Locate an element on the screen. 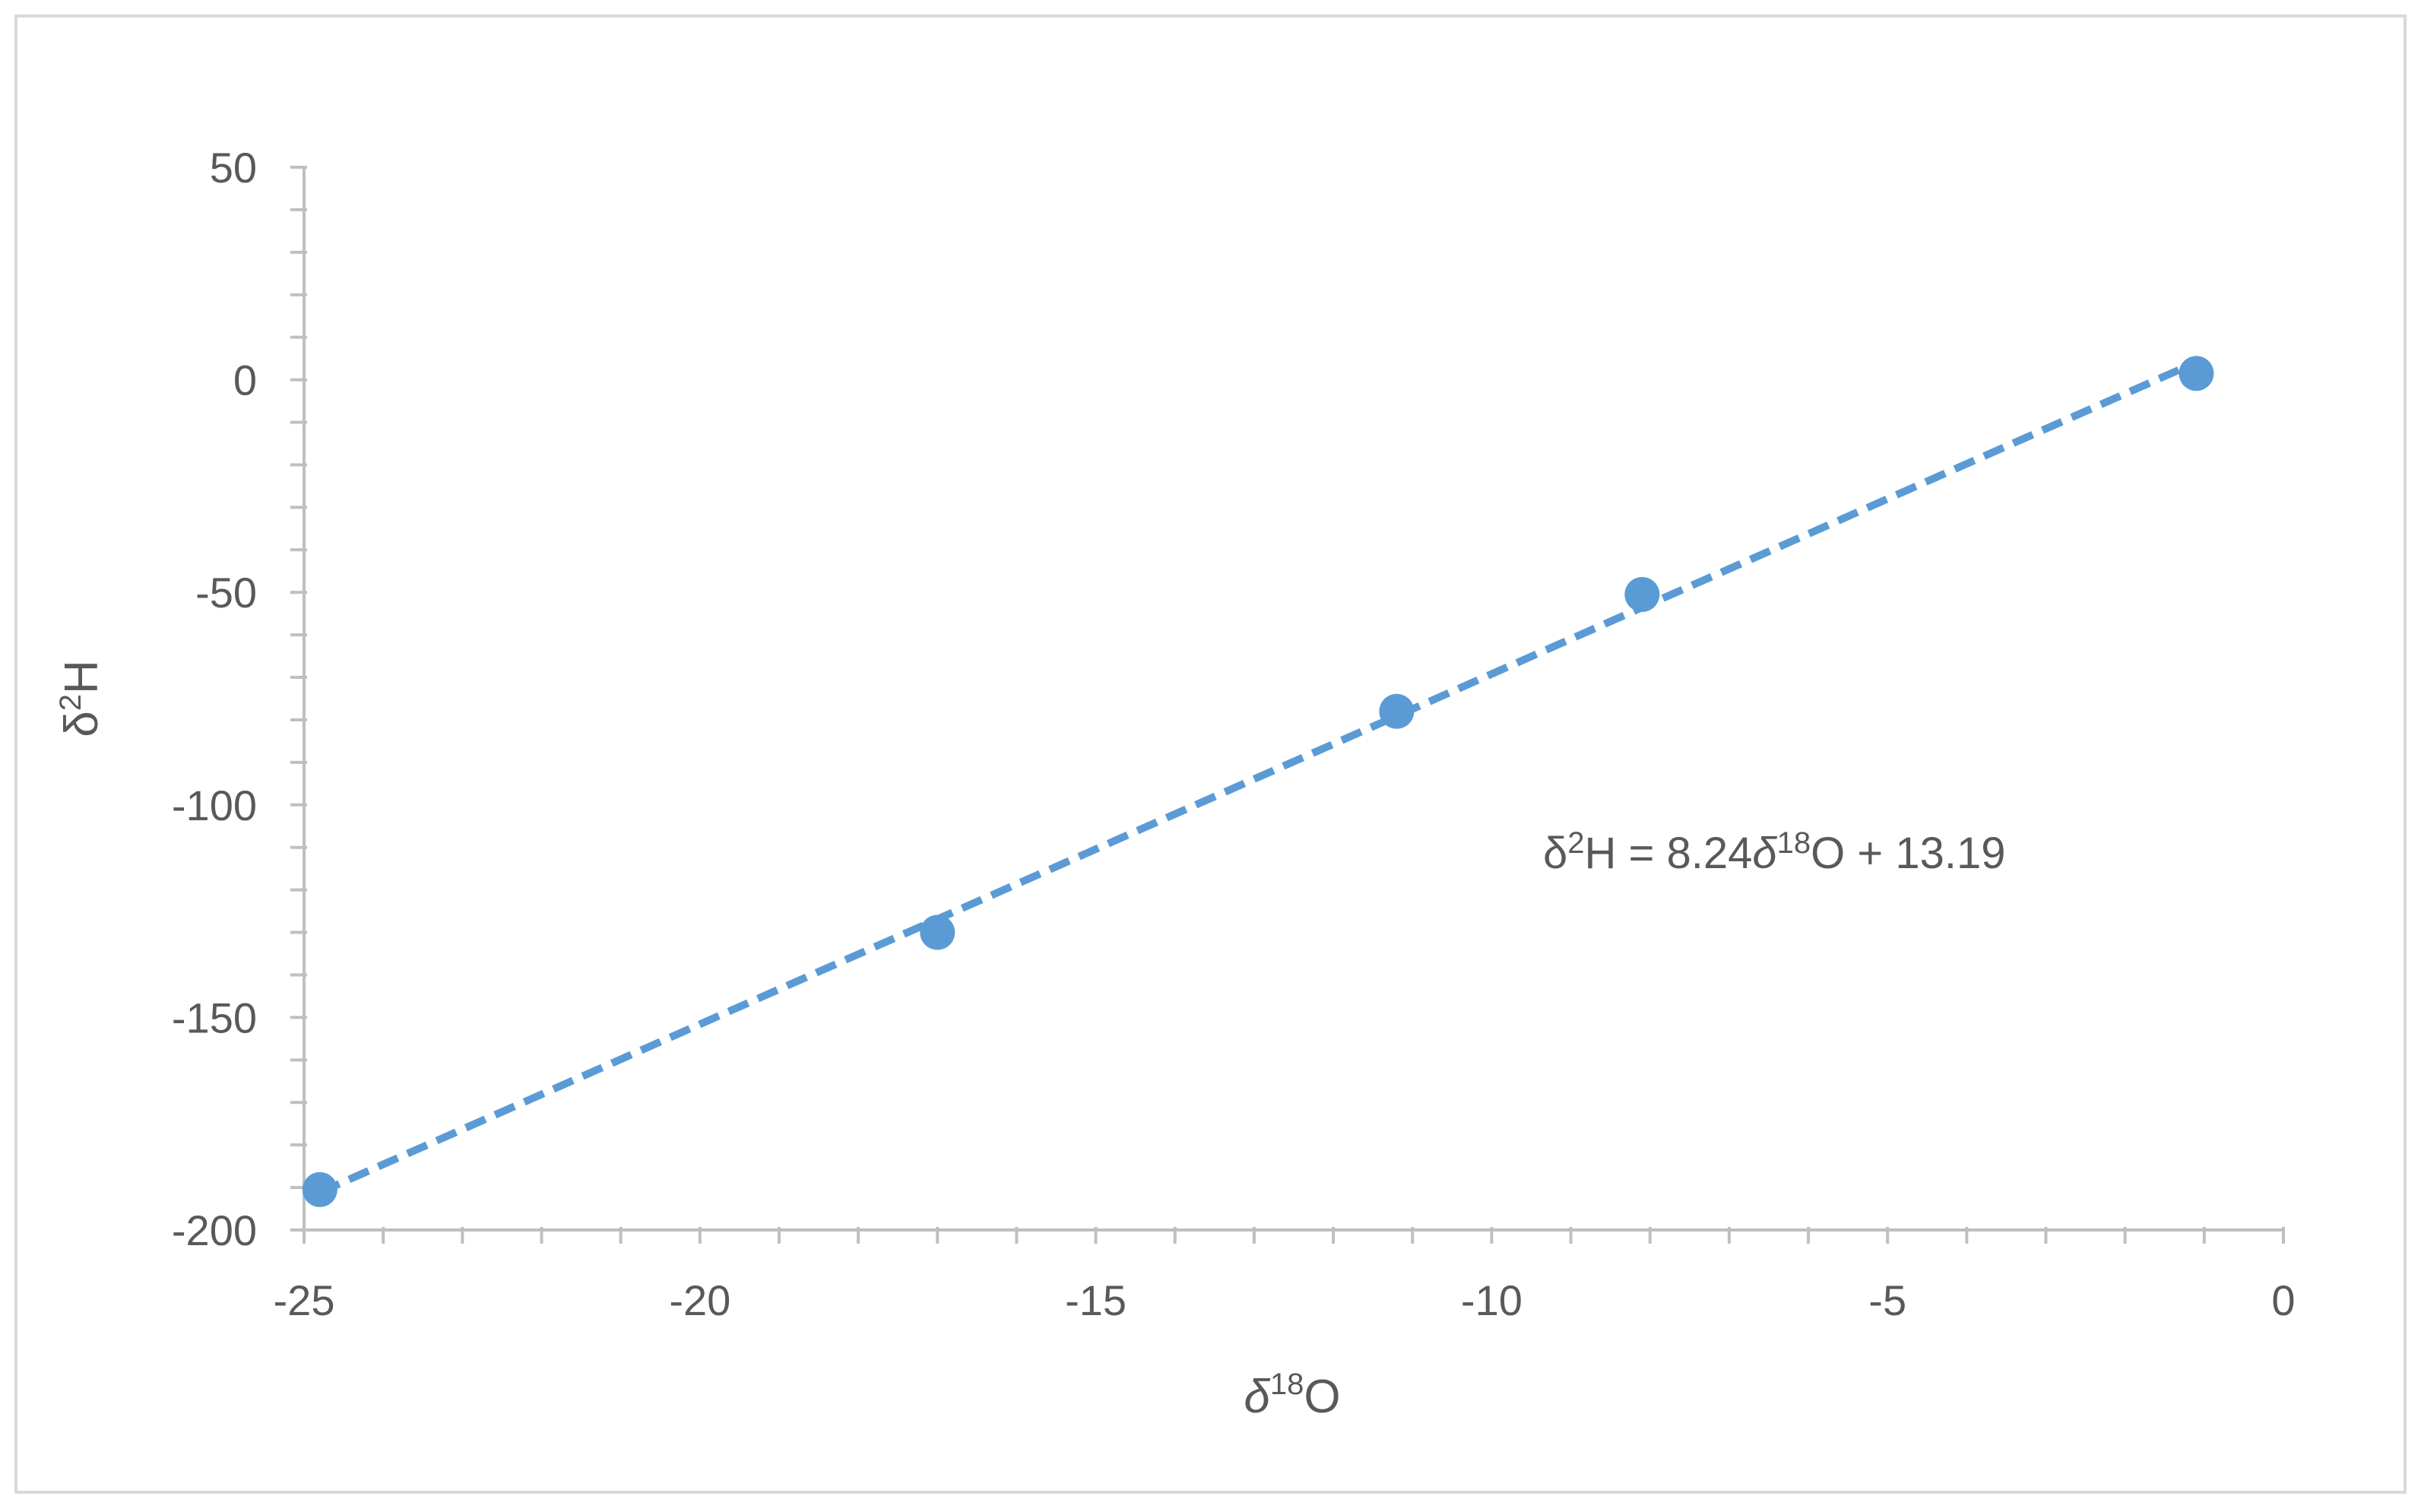 This screenshot has height=1512, width=2421. y-axis-title: δ2H is located at coordinates (81, 698).